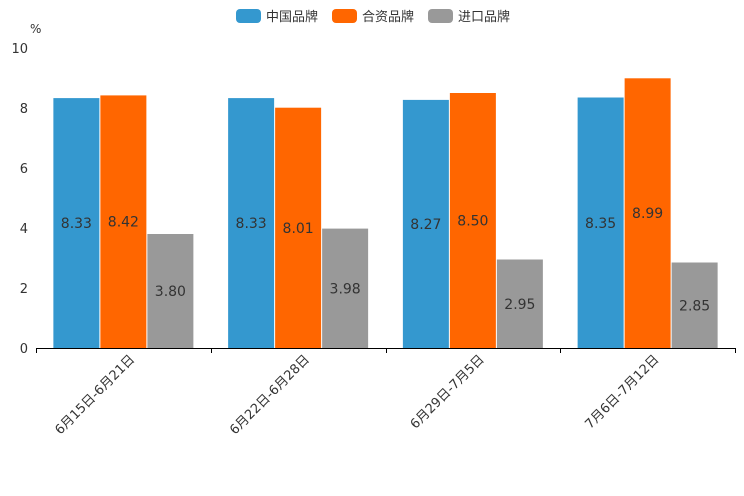  What do you see at coordinates (24, 349) in the screenshot?
I see `y-tick-label: 0` at bounding box center [24, 349].